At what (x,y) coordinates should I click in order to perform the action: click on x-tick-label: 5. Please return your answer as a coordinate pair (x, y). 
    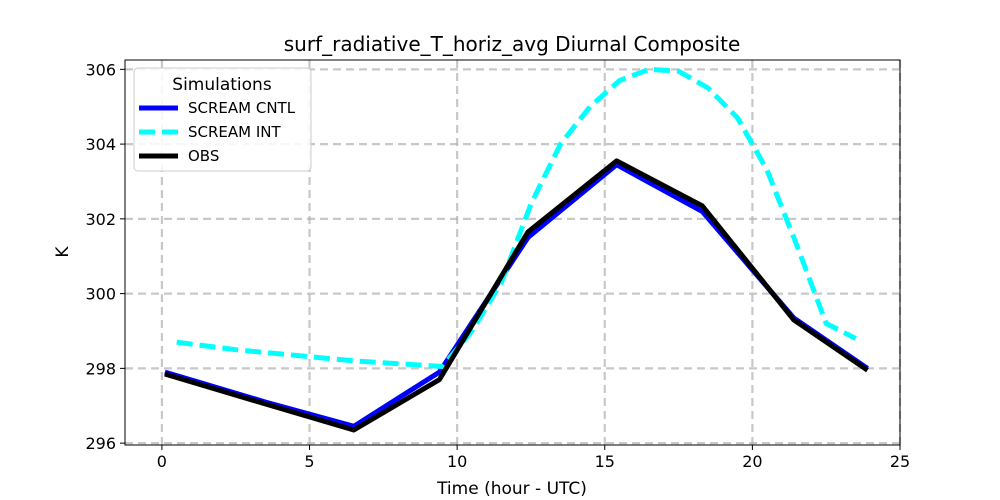
    Looking at the image, I should click on (309, 461).